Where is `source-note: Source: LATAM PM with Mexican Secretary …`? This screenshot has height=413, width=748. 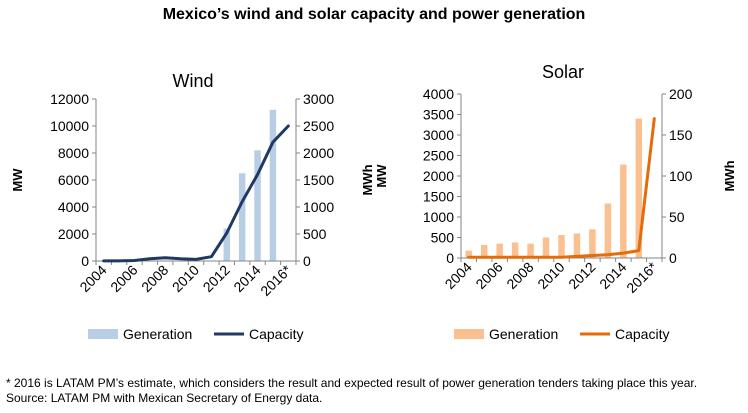 source-note: Source: LATAM PM with Mexican Secretary … is located at coordinates (164, 398).